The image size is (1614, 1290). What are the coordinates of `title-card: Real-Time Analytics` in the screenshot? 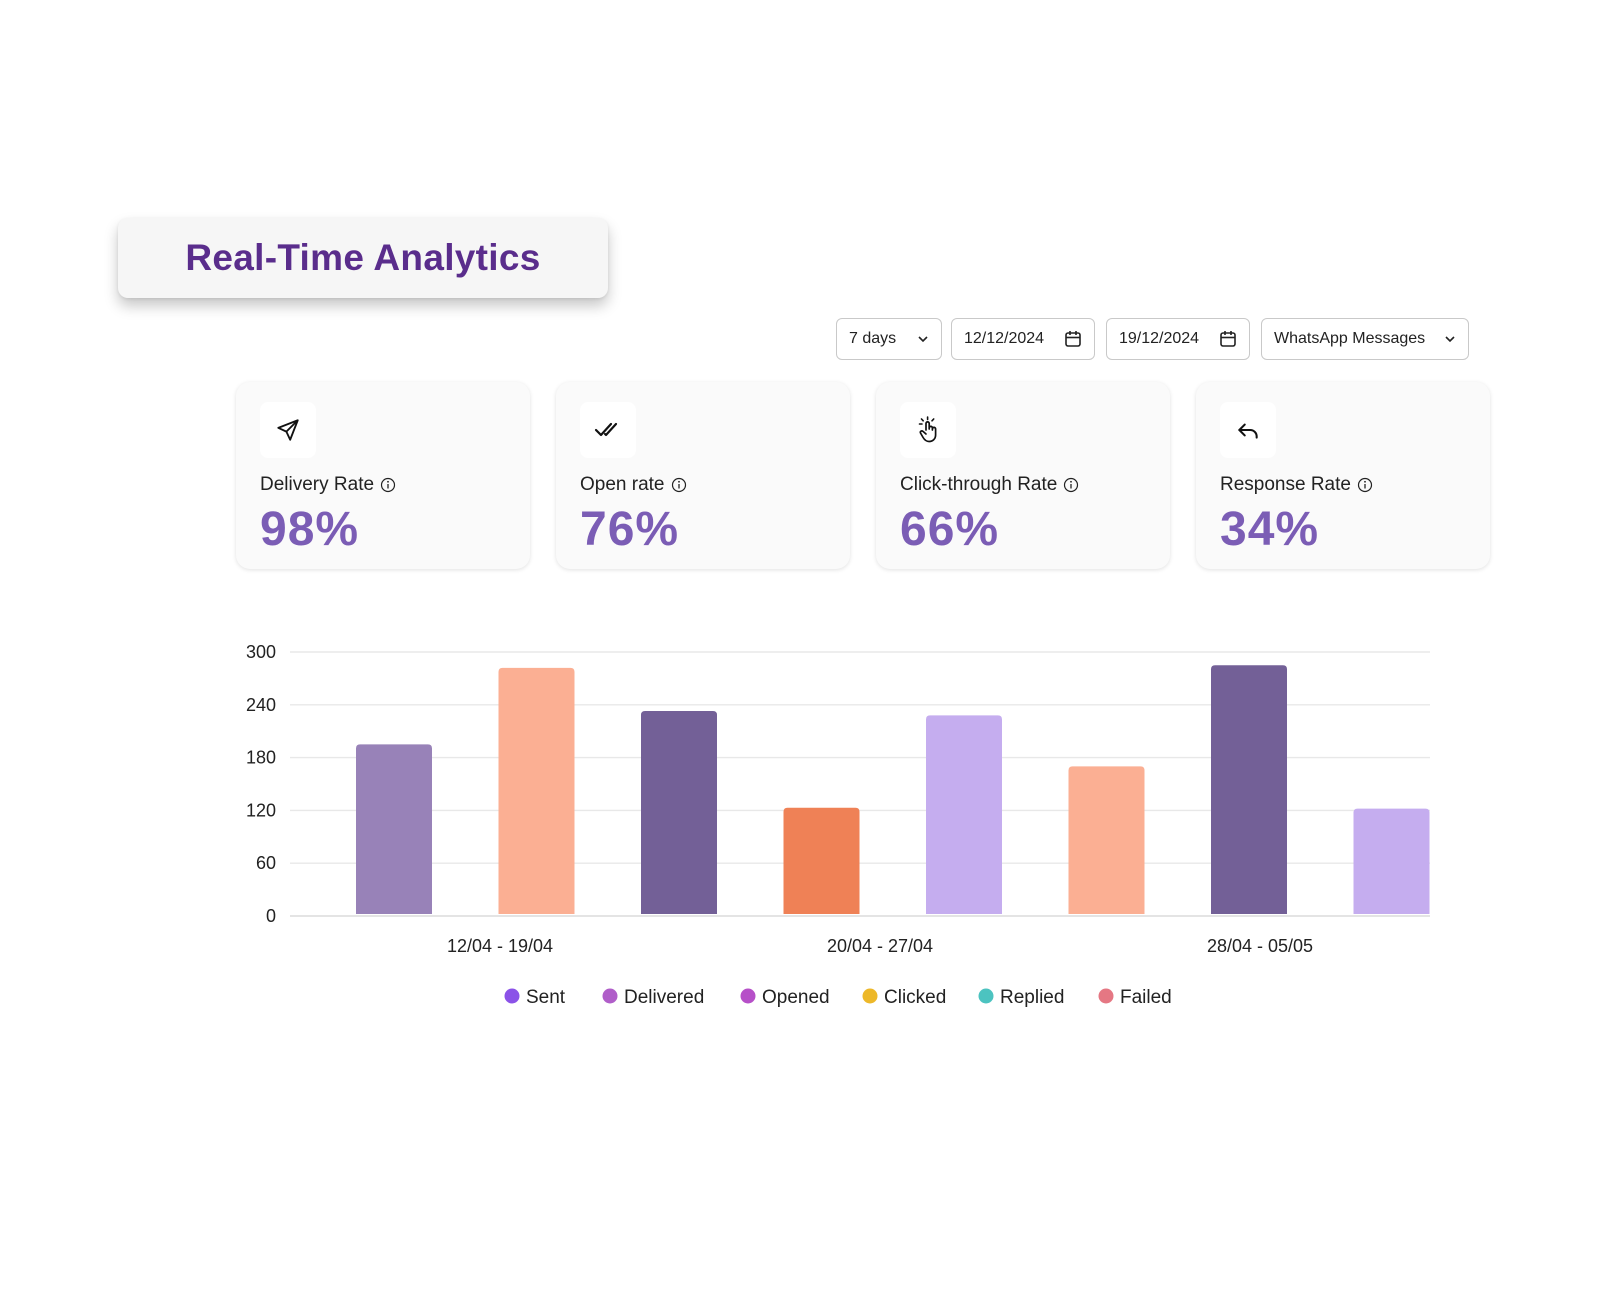 It's located at (363, 258).